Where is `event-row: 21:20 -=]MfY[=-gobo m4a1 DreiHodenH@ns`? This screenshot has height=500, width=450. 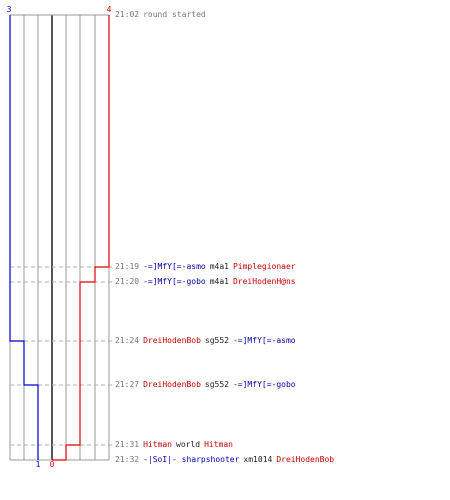
event-row: 21:20 -=]MfY[=-gobo m4a1 DreiHodenH@ns is located at coordinates (207, 282).